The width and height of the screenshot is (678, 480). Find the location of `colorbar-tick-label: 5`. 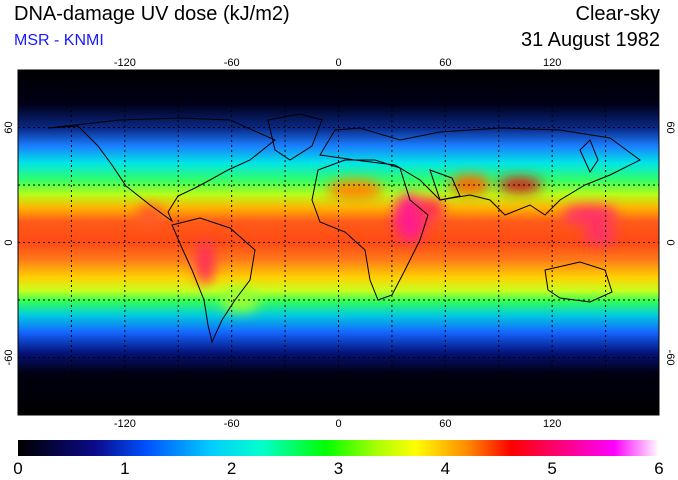

colorbar-tick-label: 5 is located at coordinates (552, 468).